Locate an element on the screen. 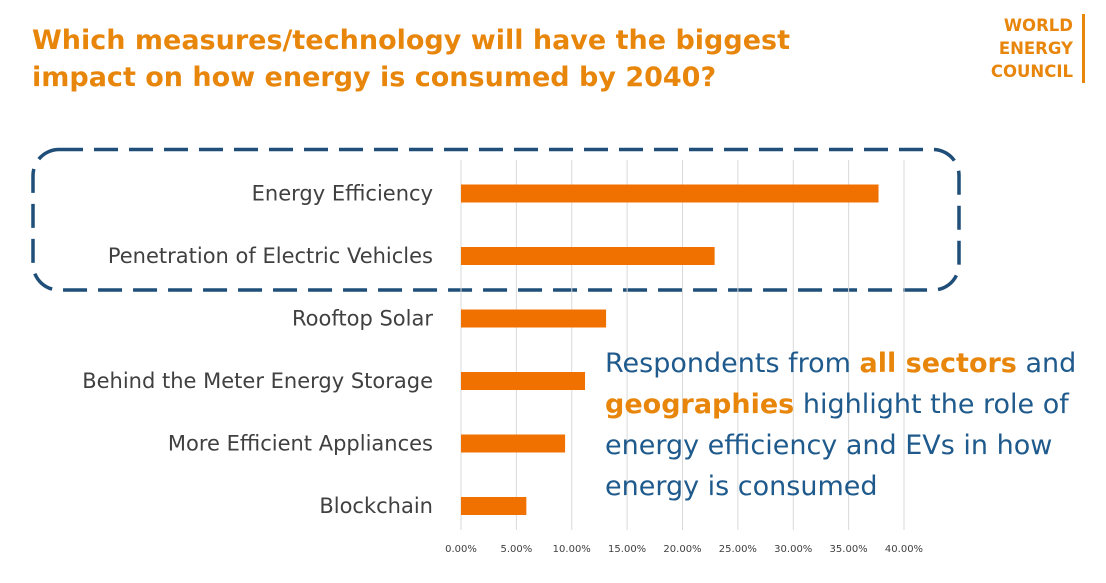 This screenshot has height=583, width=1106. category-label-0: Energy Efficiency is located at coordinates (342, 194).